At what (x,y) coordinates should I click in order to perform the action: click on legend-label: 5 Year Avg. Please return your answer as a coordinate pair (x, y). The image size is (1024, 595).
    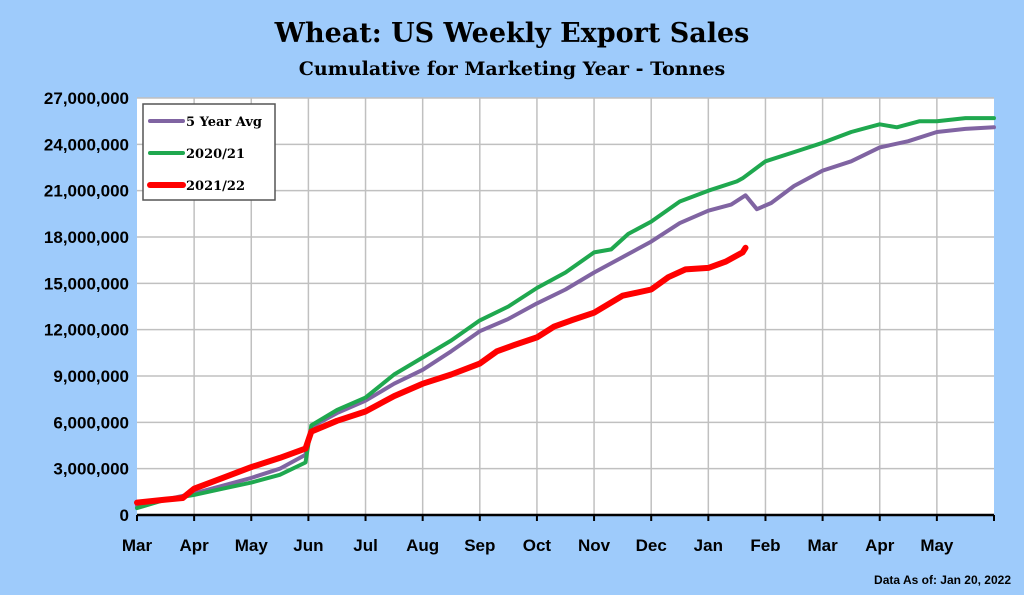
    Looking at the image, I should click on (224, 122).